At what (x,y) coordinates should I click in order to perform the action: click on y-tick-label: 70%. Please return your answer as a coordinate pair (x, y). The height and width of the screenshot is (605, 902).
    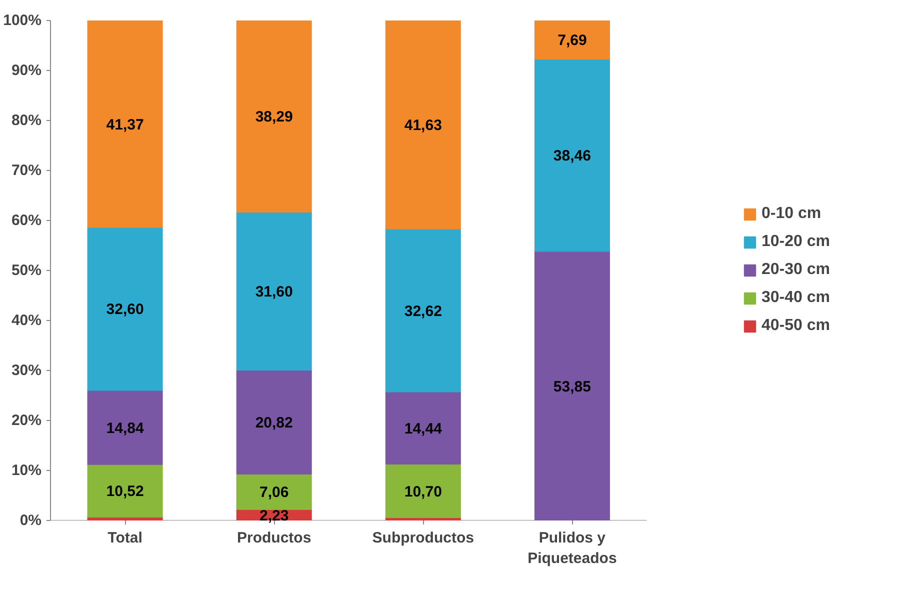
    Looking at the image, I should click on (26, 170).